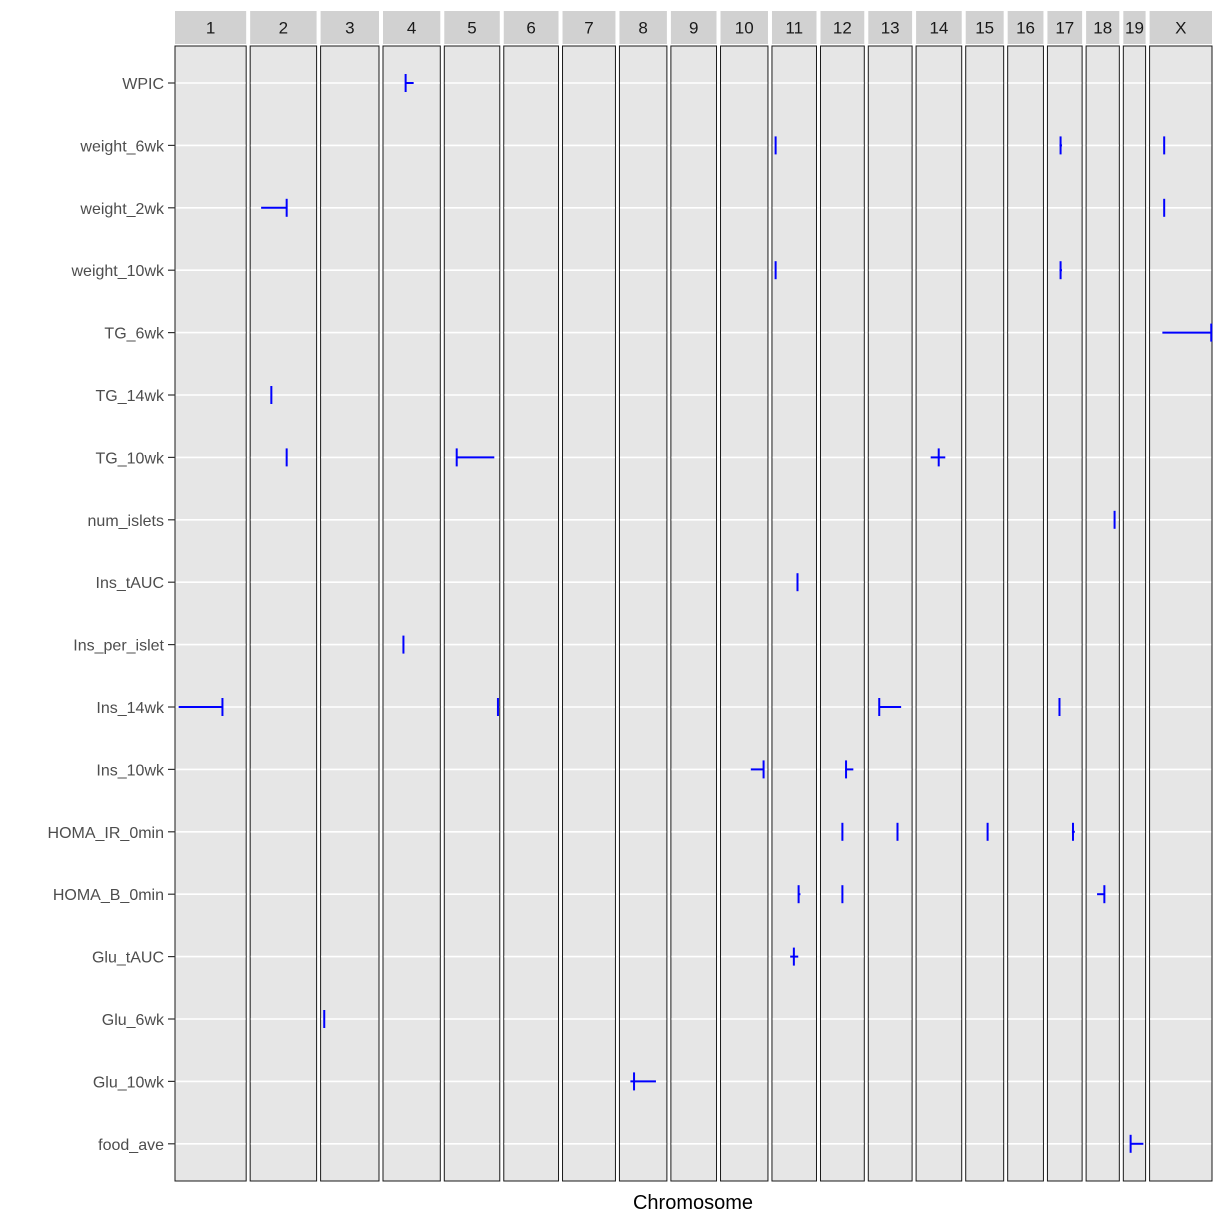 The image size is (1224, 1224). I want to click on chromosome-panel-6: 6, so click(531, 596).